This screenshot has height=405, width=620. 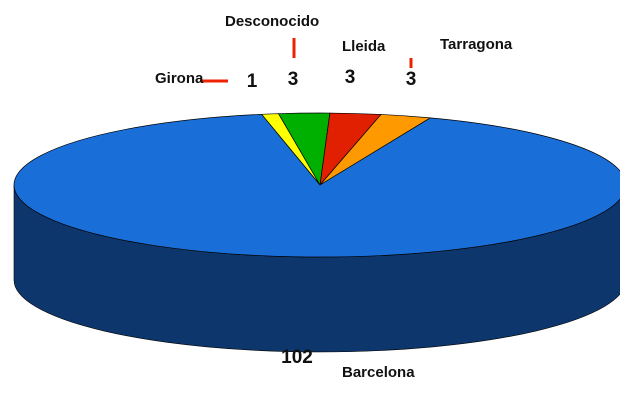 What do you see at coordinates (378, 372) in the screenshot?
I see `category-label: Barcelona` at bounding box center [378, 372].